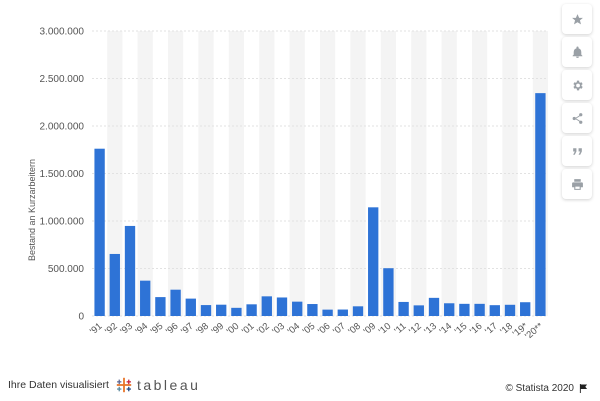  I want to click on y-tick-label: 1.500.000, so click(62, 174).